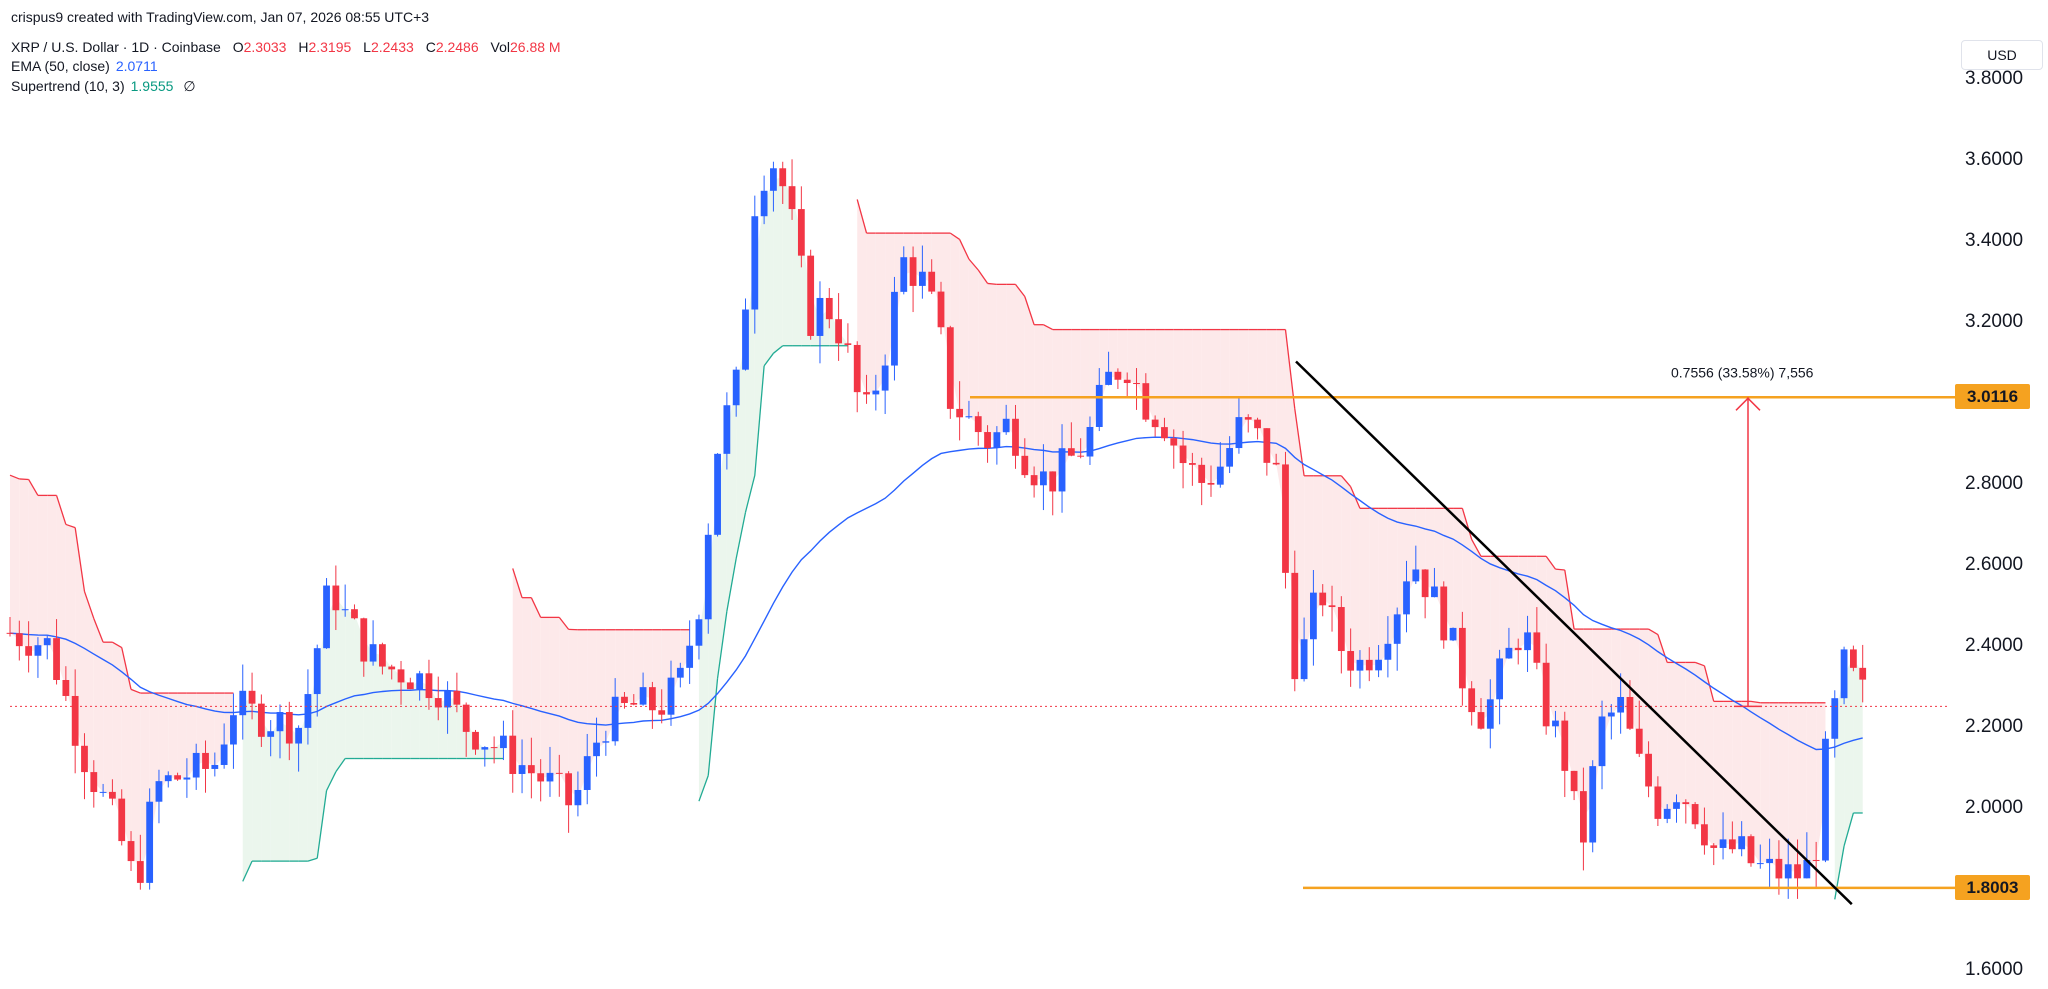 The width and height of the screenshot is (2048, 989). I want to click on ema-line: EMA (50, close)2.0711, so click(84, 66).